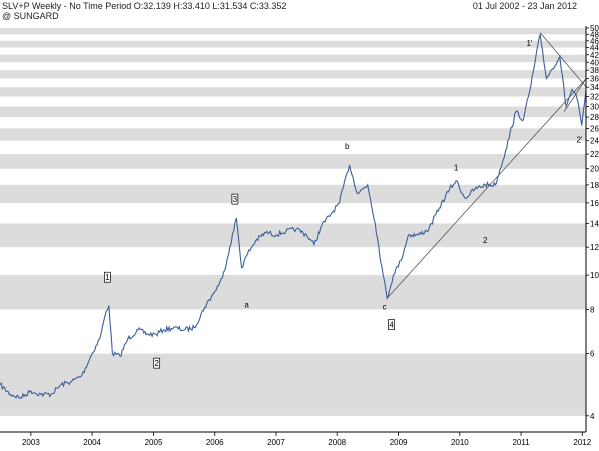 This screenshot has height=451, width=599. Describe the element at coordinates (30, 16) in the screenshot. I see `chart-source-label: @ SUNGARD` at that location.